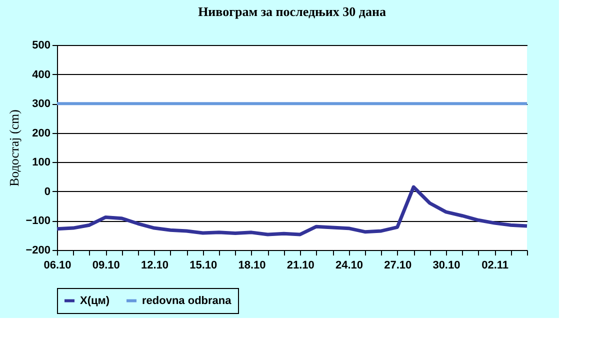 Image resolution: width=600 pixels, height=343 pixels. I want to click on y-axis-title: Водостај (cm), so click(14, 148).